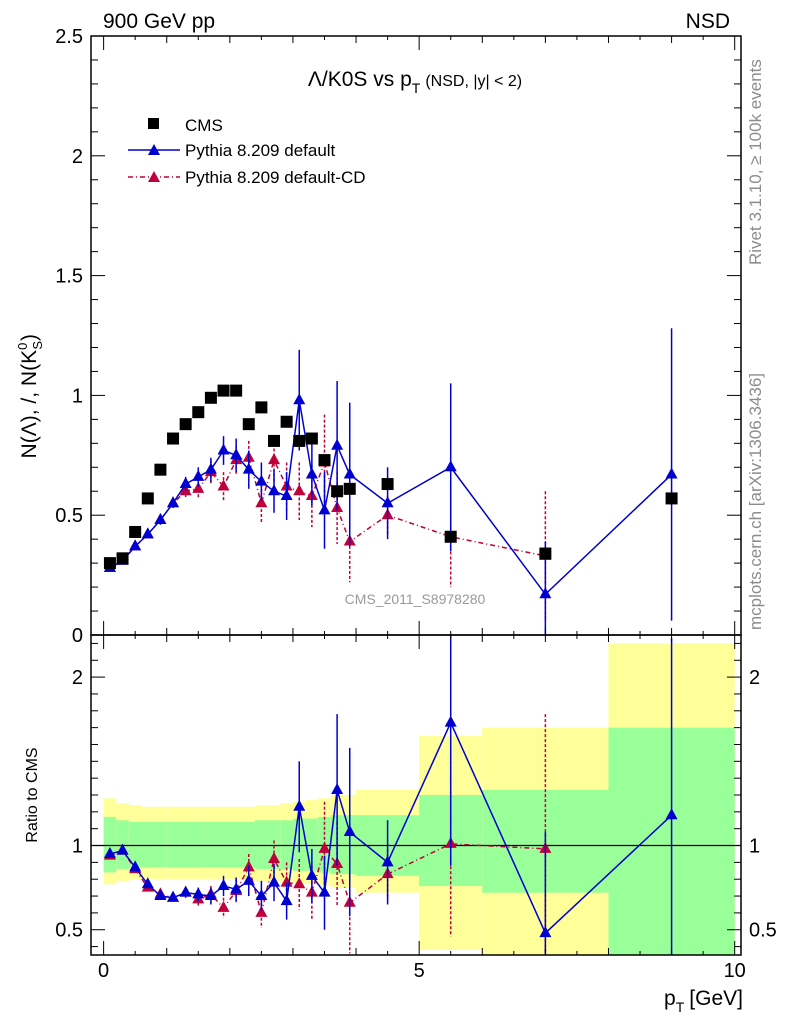 This screenshot has width=786, height=1024. Describe the element at coordinates (69, 37) in the screenshot. I see `main-y-tick-label-2.5: 2.5` at that location.